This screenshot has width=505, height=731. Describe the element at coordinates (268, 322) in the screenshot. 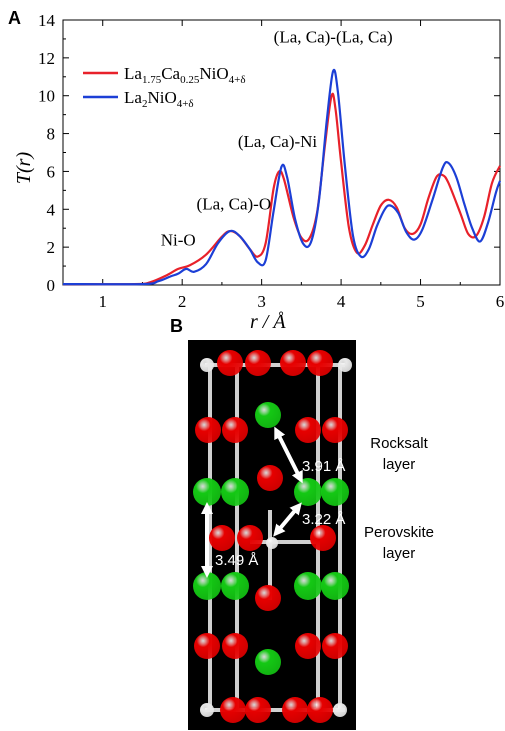

I see `x-axis-label-text: r / Å` at that location.